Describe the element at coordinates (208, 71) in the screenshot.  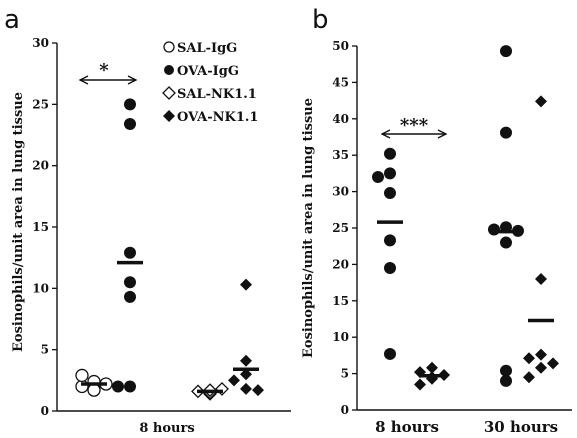
I see `legend-label-ova-igg: OVA-IgG` at that location.